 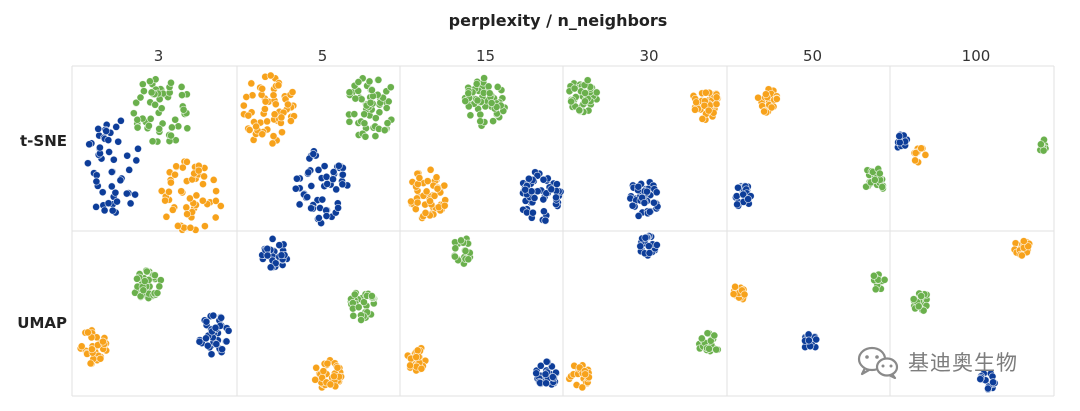 What do you see at coordinates (572, 56) in the screenshot?
I see `column-labels: 3 5 15 30 50 100` at bounding box center [572, 56].